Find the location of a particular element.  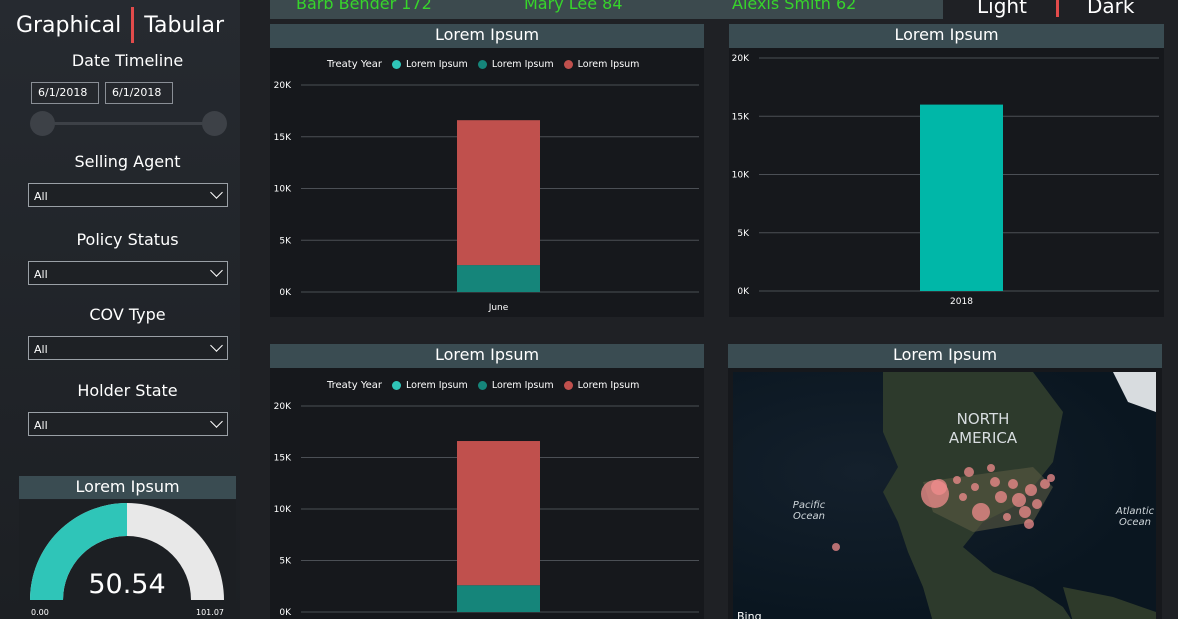

stacked-bar-chart: 0K 5K 10K 15K 20K June is located at coordinates (486, 197).